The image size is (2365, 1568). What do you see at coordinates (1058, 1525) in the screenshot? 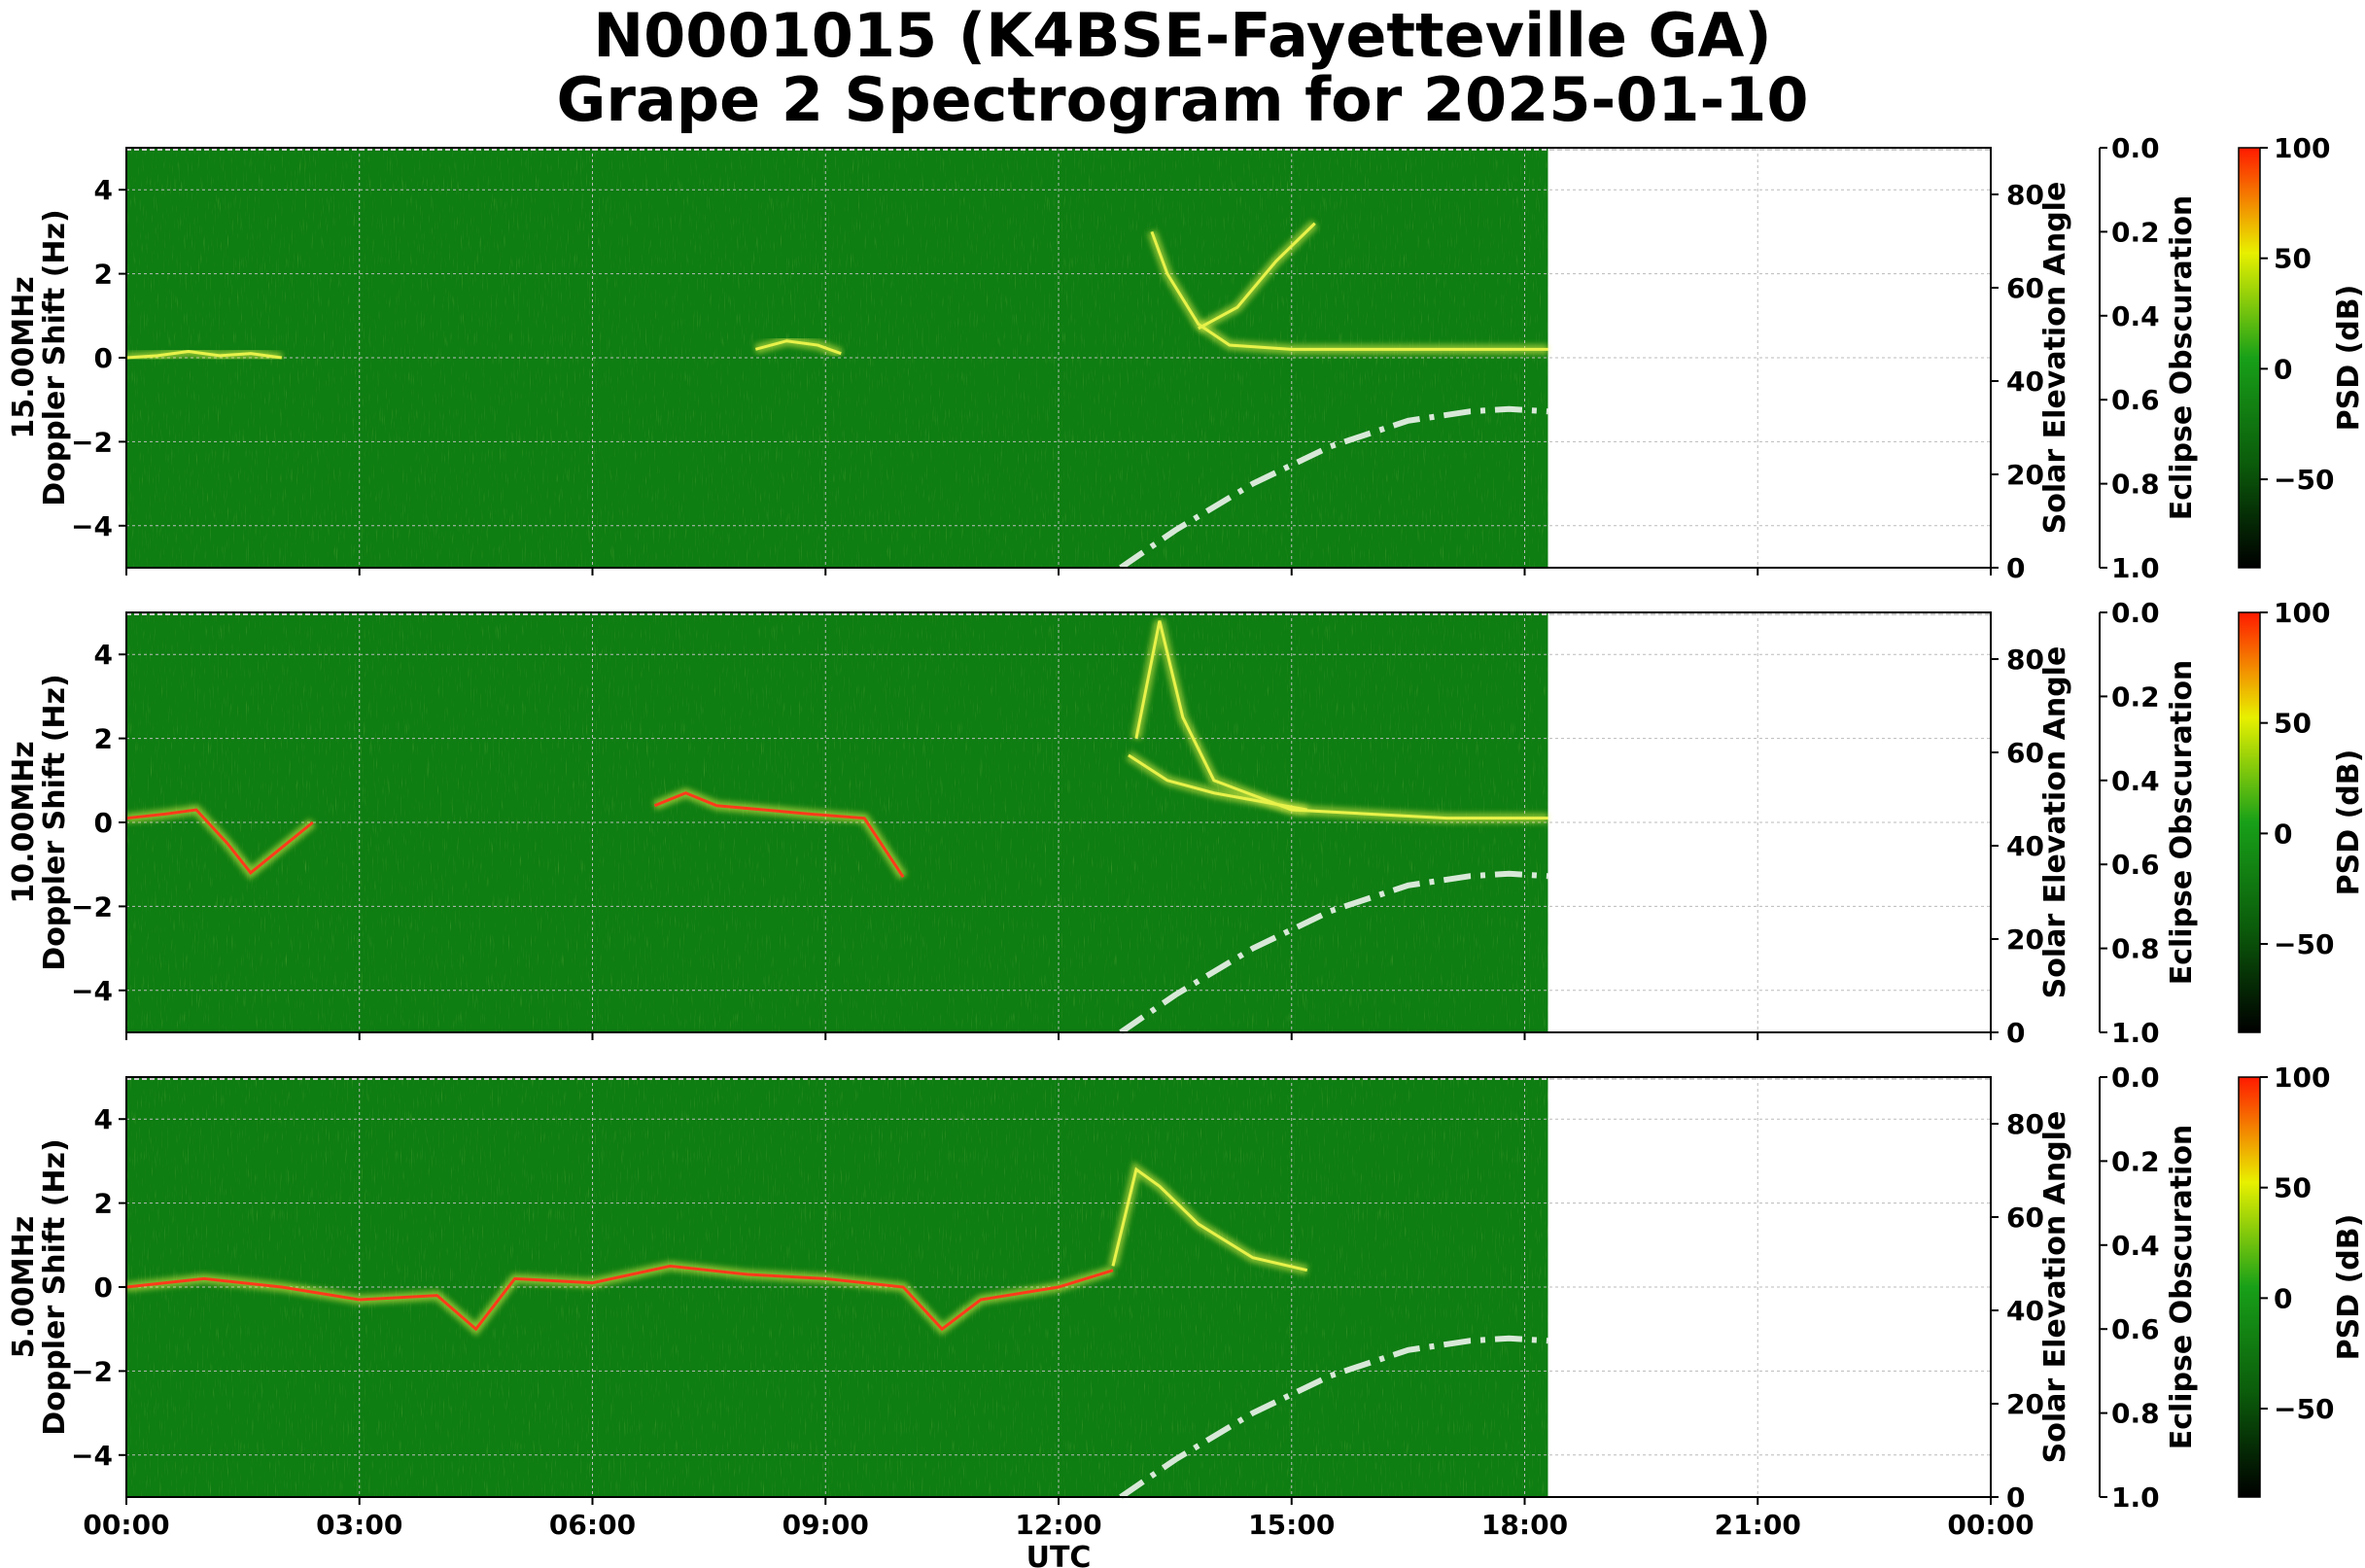
I see `x-tick-label: 12:00` at bounding box center [1058, 1525].